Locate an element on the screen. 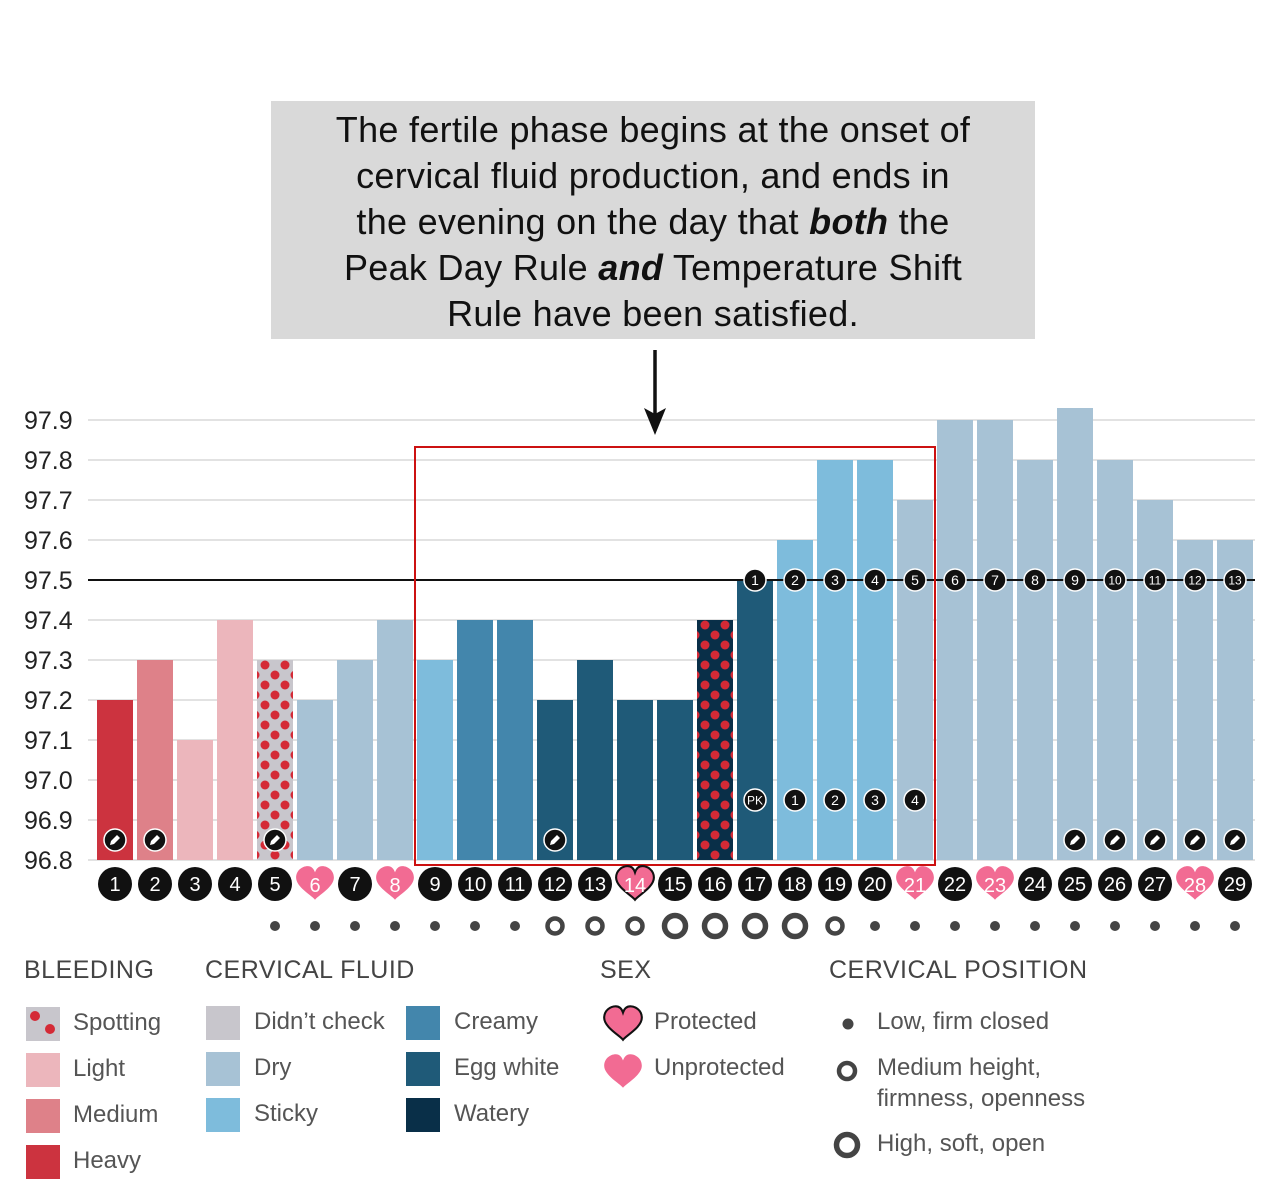  legend-label-high: High, soft, open is located at coordinates (961, 1143).